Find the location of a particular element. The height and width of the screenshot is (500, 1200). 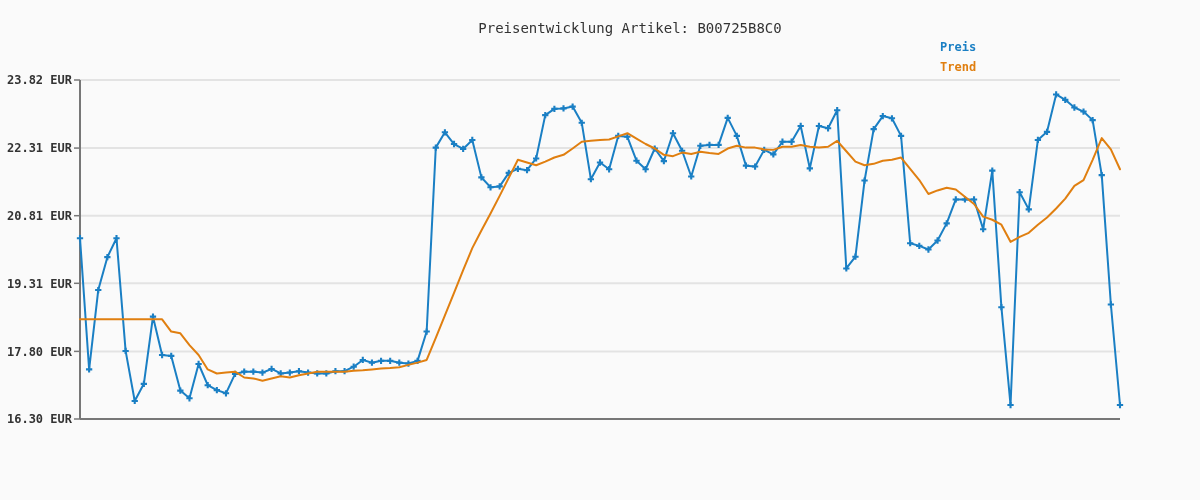

y-tick-label: 20.81 EUR is located at coordinates (39, 215).